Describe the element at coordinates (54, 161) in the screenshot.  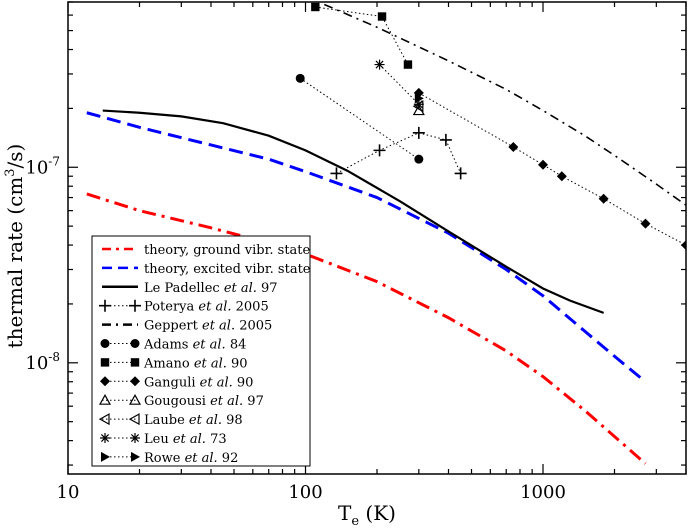
I see `y-tick-exp: -7` at that location.